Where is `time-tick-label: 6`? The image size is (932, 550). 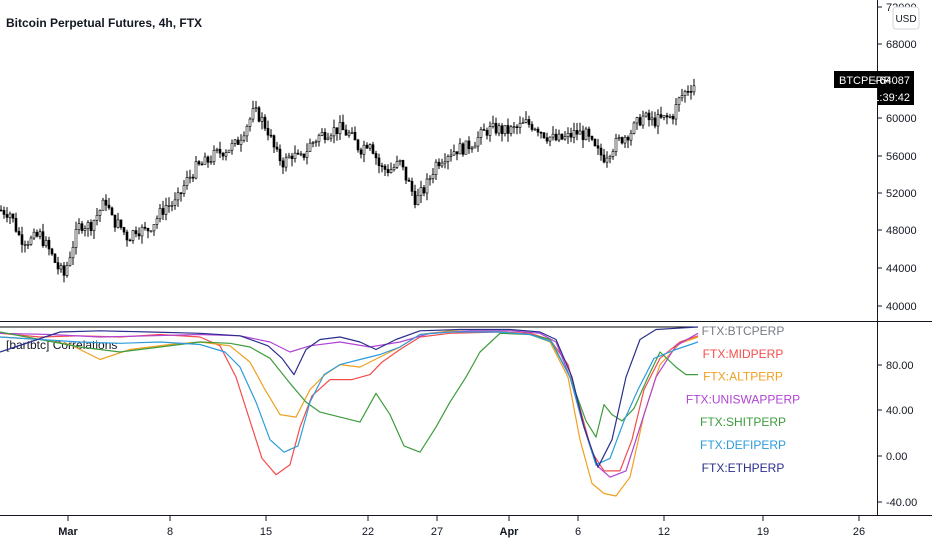
time-tick-label: 6 is located at coordinates (578, 532).